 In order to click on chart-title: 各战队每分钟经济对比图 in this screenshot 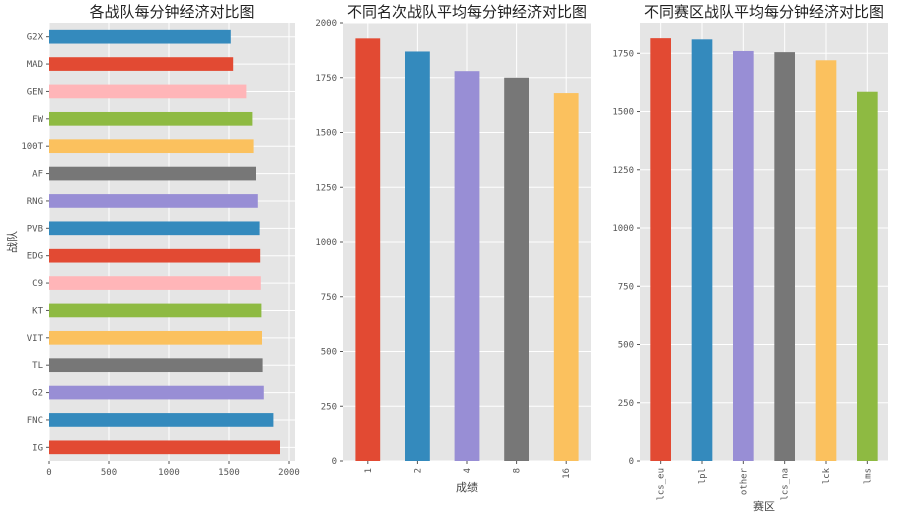, I will do `click(171, 12)`.